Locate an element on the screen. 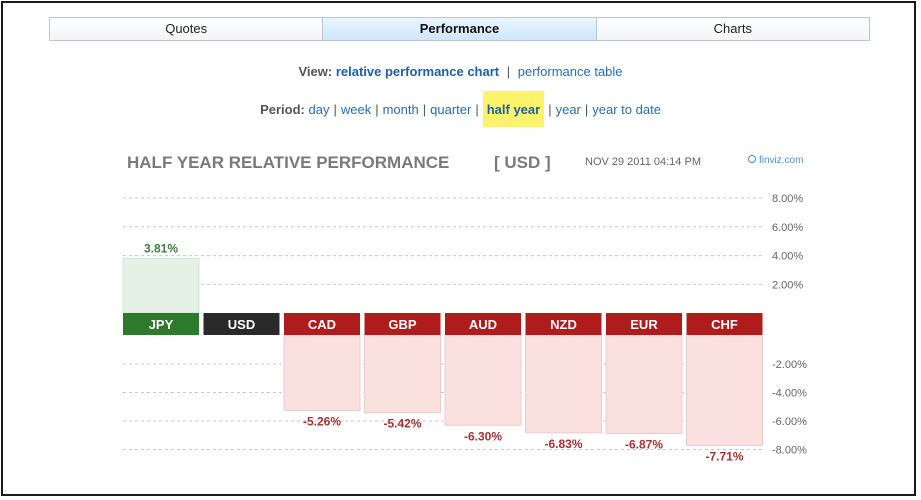 The width and height of the screenshot is (921, 500). category-box-jpy is located at coordinates (161, 324).